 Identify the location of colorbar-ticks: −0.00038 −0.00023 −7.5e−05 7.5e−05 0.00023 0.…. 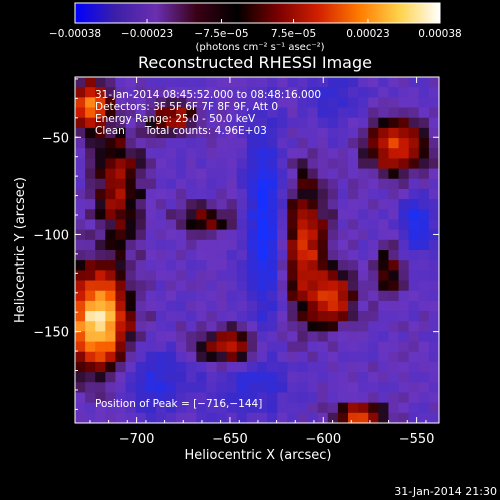
(255, 29).